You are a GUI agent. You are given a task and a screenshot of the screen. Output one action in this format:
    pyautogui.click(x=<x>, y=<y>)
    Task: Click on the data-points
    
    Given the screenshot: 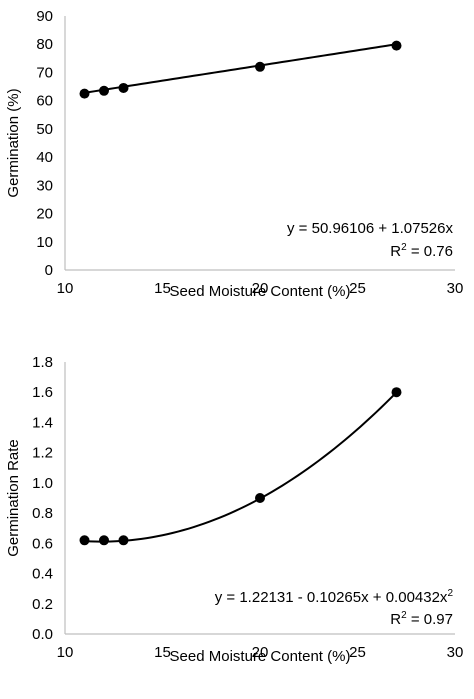 What is the action you would take?
    pyautogui.click(x=240, y=69)
    